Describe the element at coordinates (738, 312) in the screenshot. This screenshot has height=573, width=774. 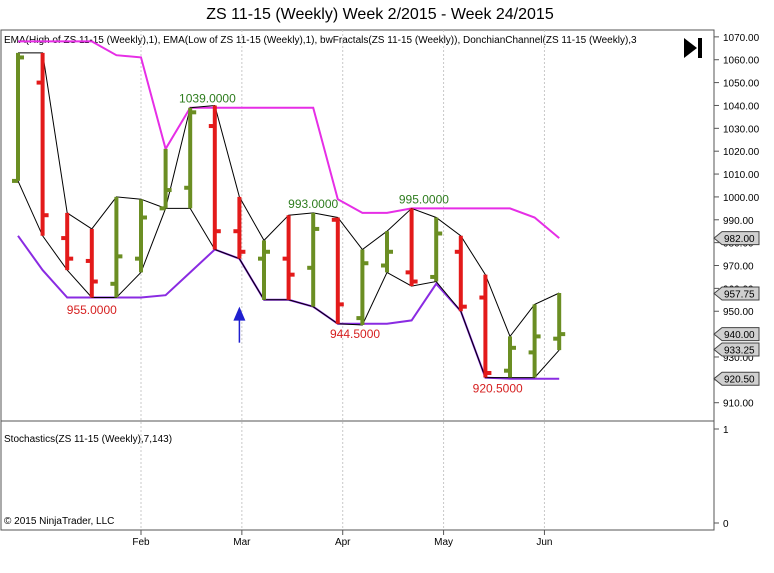
I see `y-tick-label: 950.00` at that location.